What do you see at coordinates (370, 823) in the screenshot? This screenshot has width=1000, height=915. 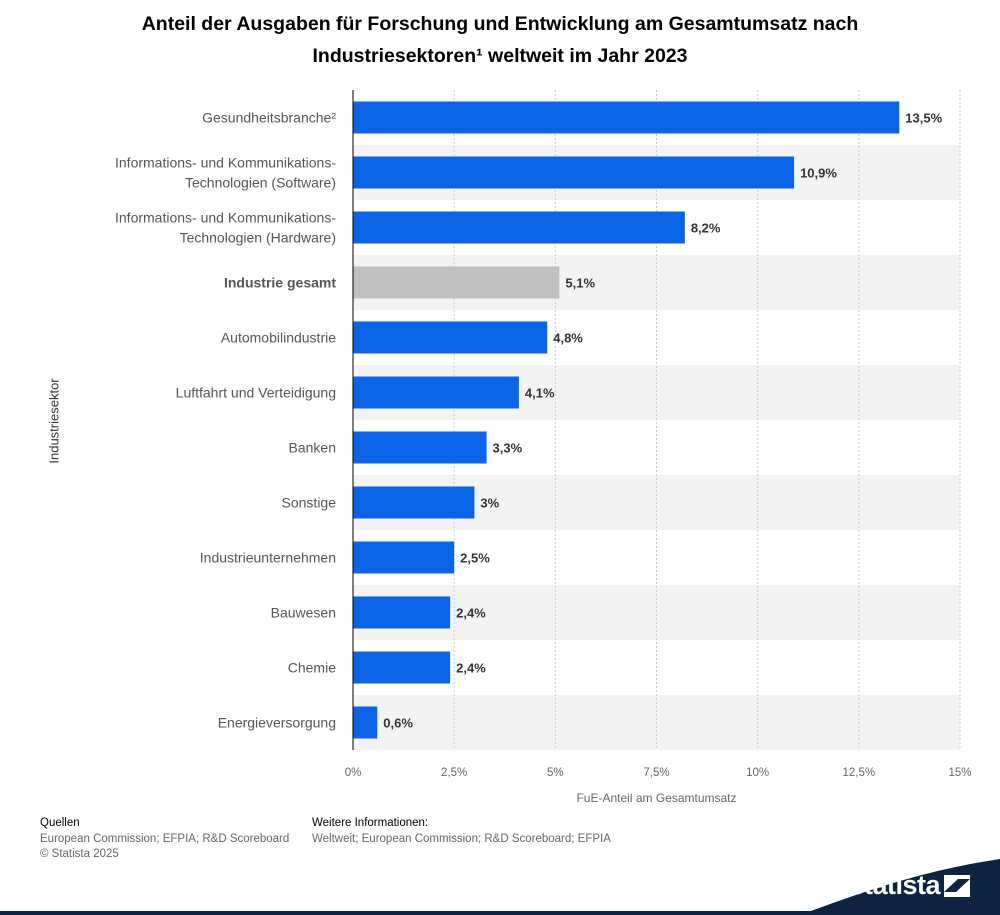 I see `more-info-heading: Weitere Informationen:` at bounding box center [370, 823].